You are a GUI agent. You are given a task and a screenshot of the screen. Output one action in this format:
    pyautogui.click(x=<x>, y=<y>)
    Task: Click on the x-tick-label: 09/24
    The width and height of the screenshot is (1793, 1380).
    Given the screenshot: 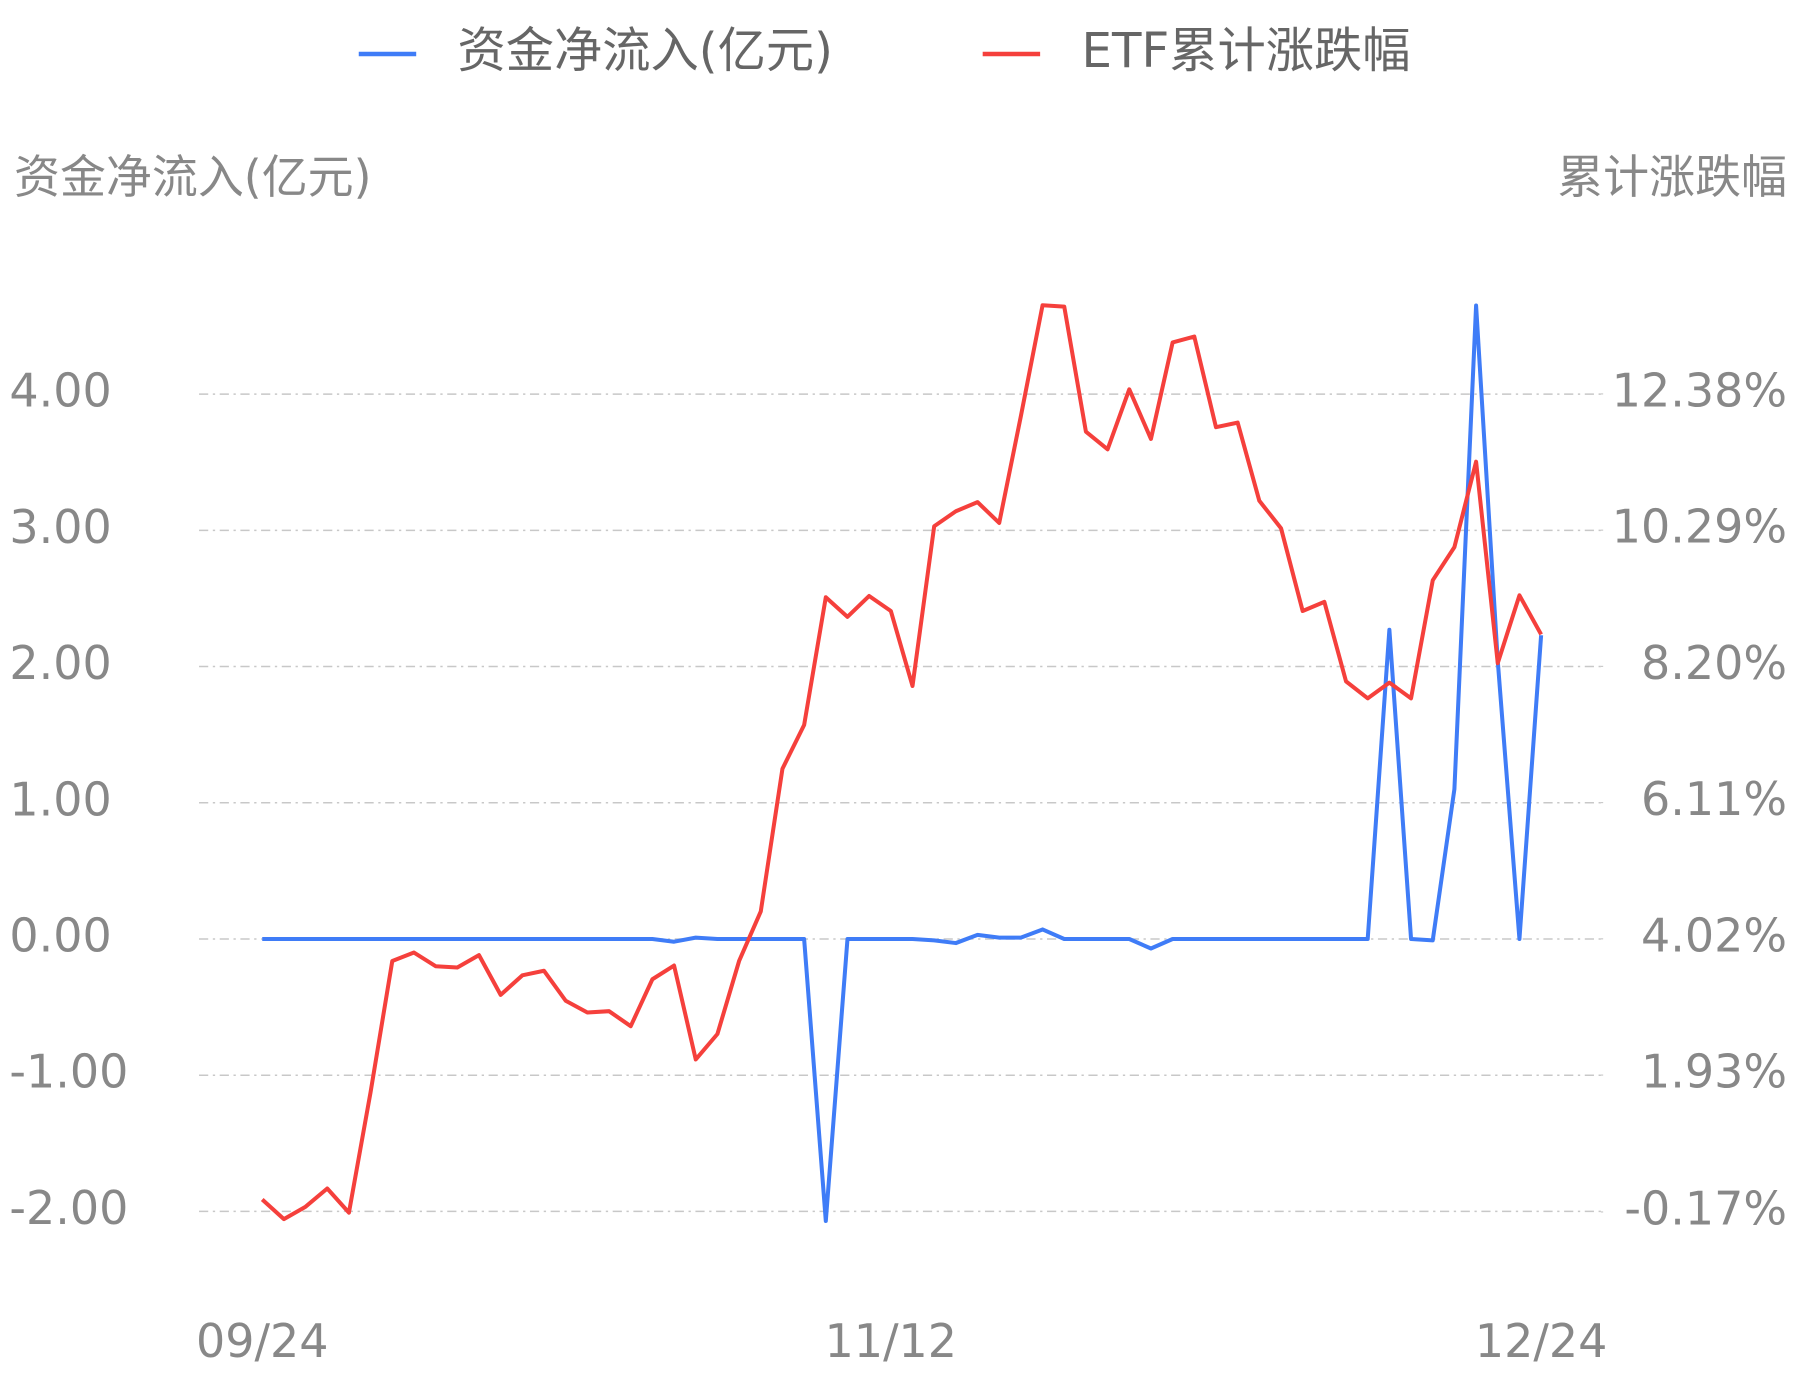 What is the action you would take?
    pyautogui.click(x=262, y=1341)
    